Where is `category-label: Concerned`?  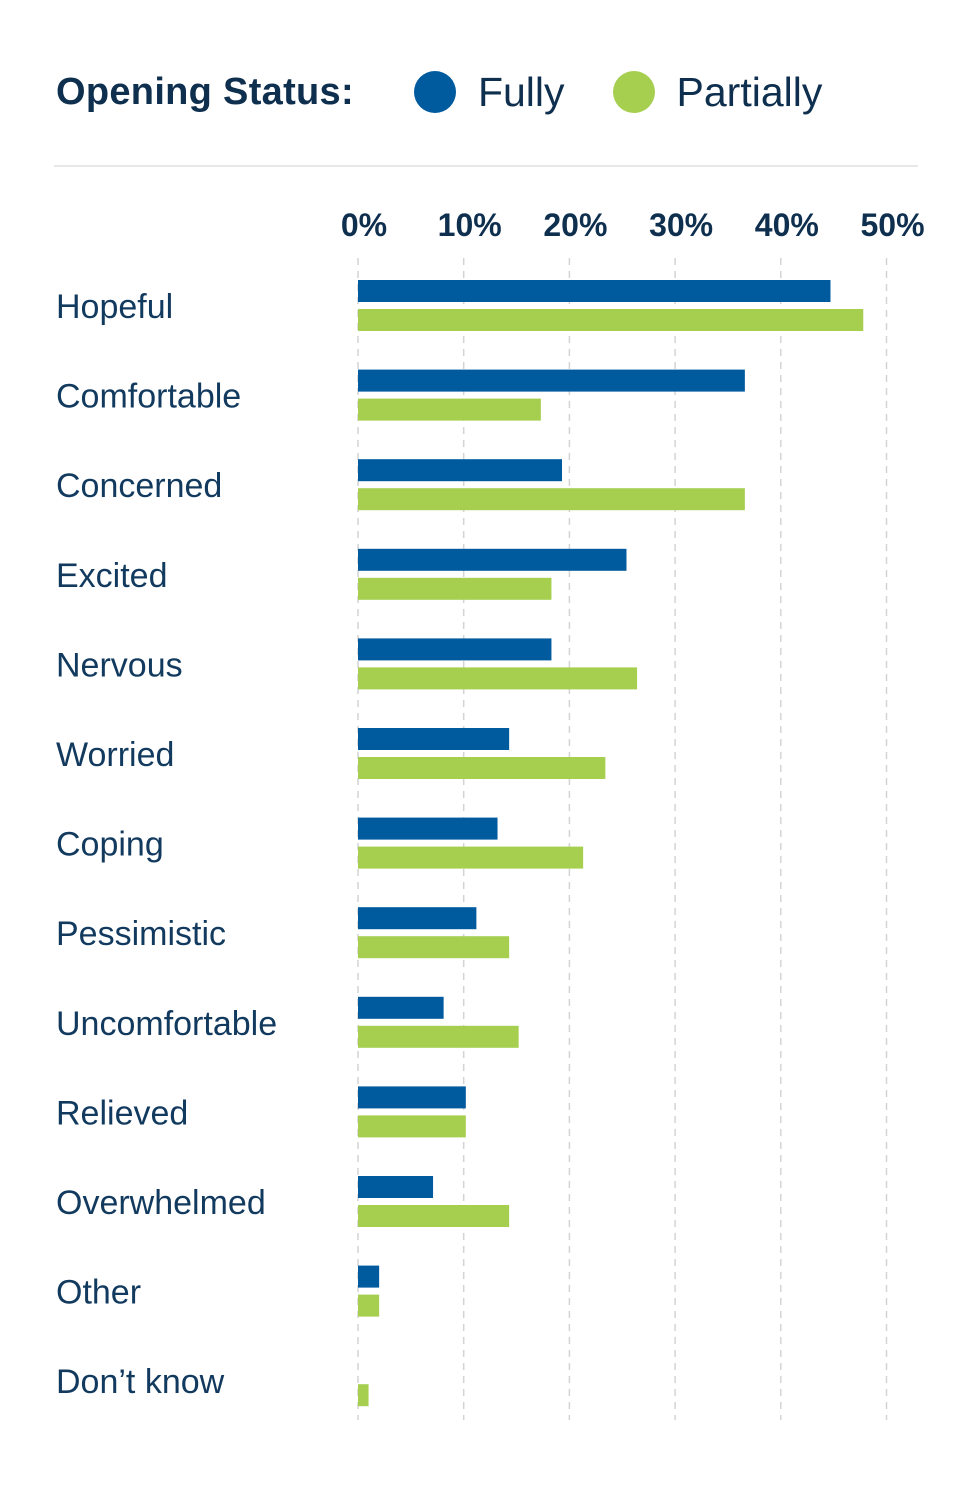 category-label: Concerned is located at coordinates (139, 486).